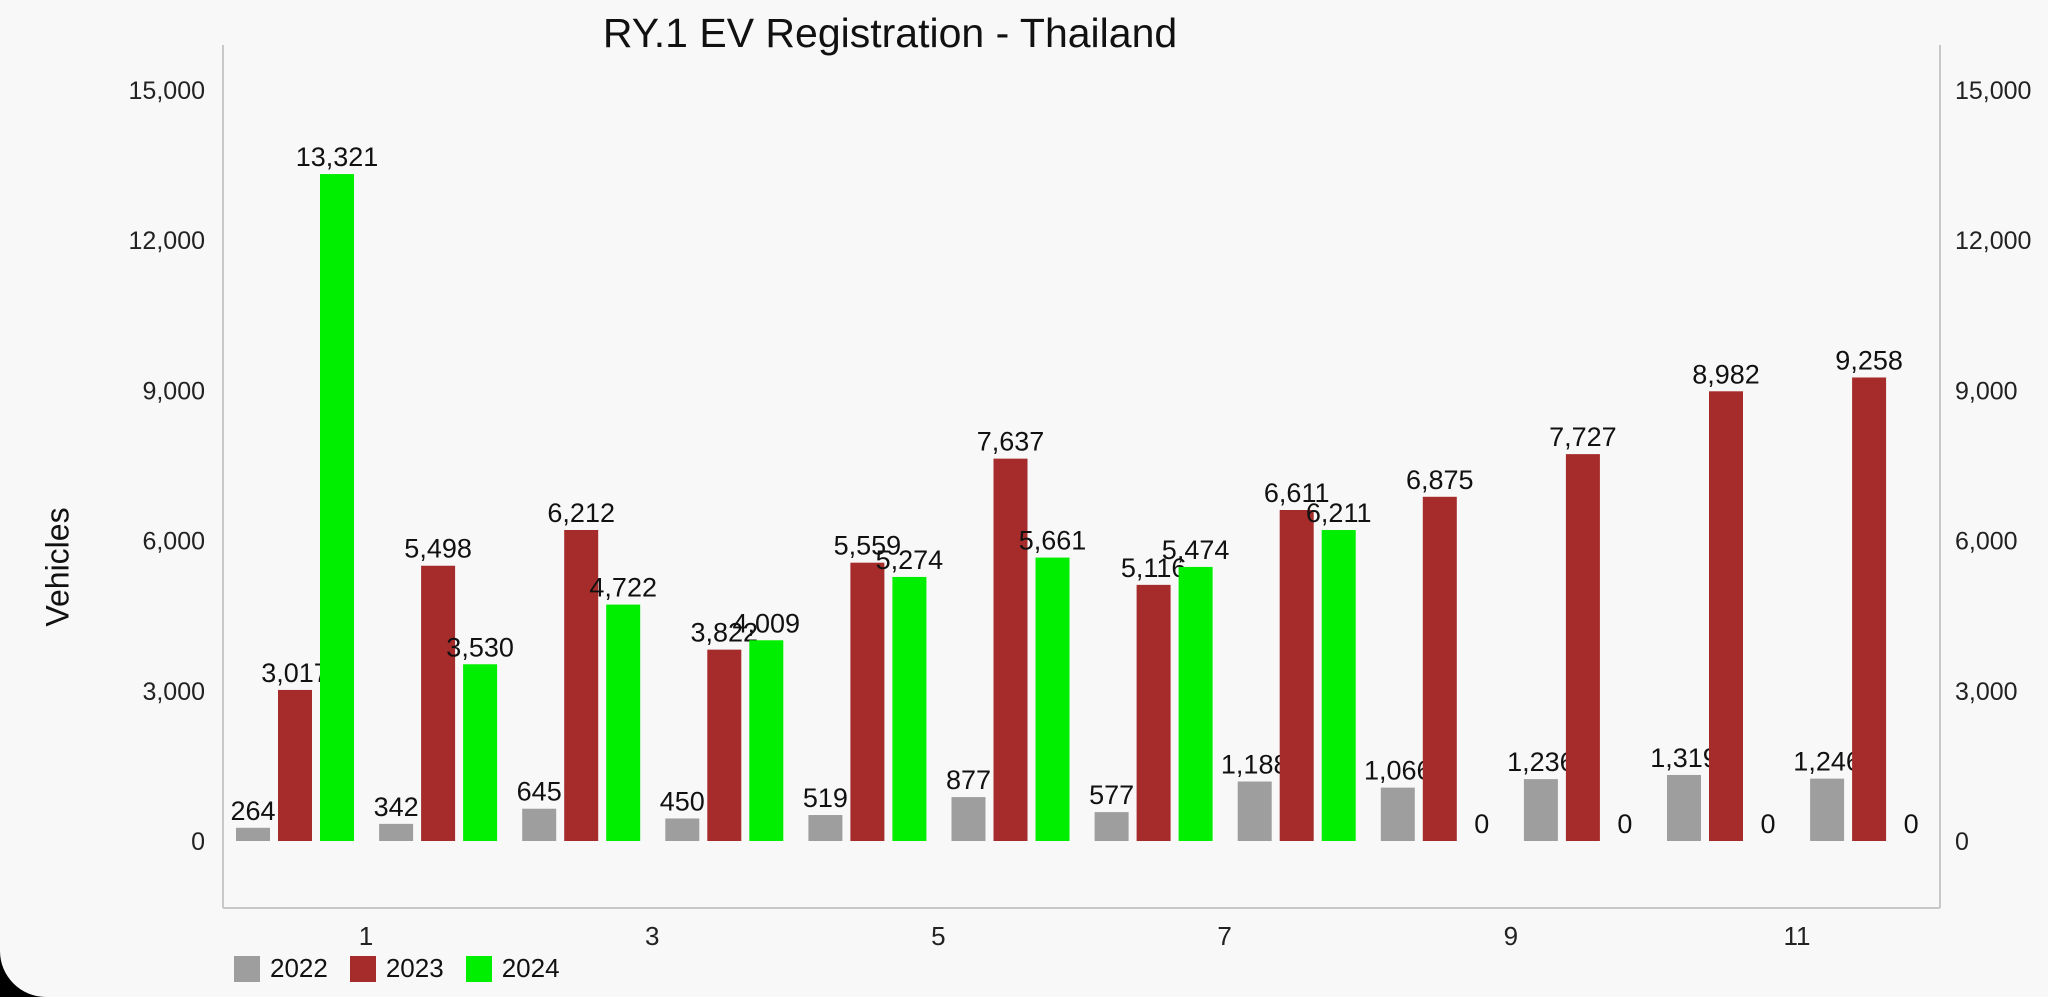 This screenshot has width=2048, height=997. What do you see at coordinates (1011, 442) in the screenshot?
I see `data-label-2023-6: 7,637` at bounding box center [1011, 442].